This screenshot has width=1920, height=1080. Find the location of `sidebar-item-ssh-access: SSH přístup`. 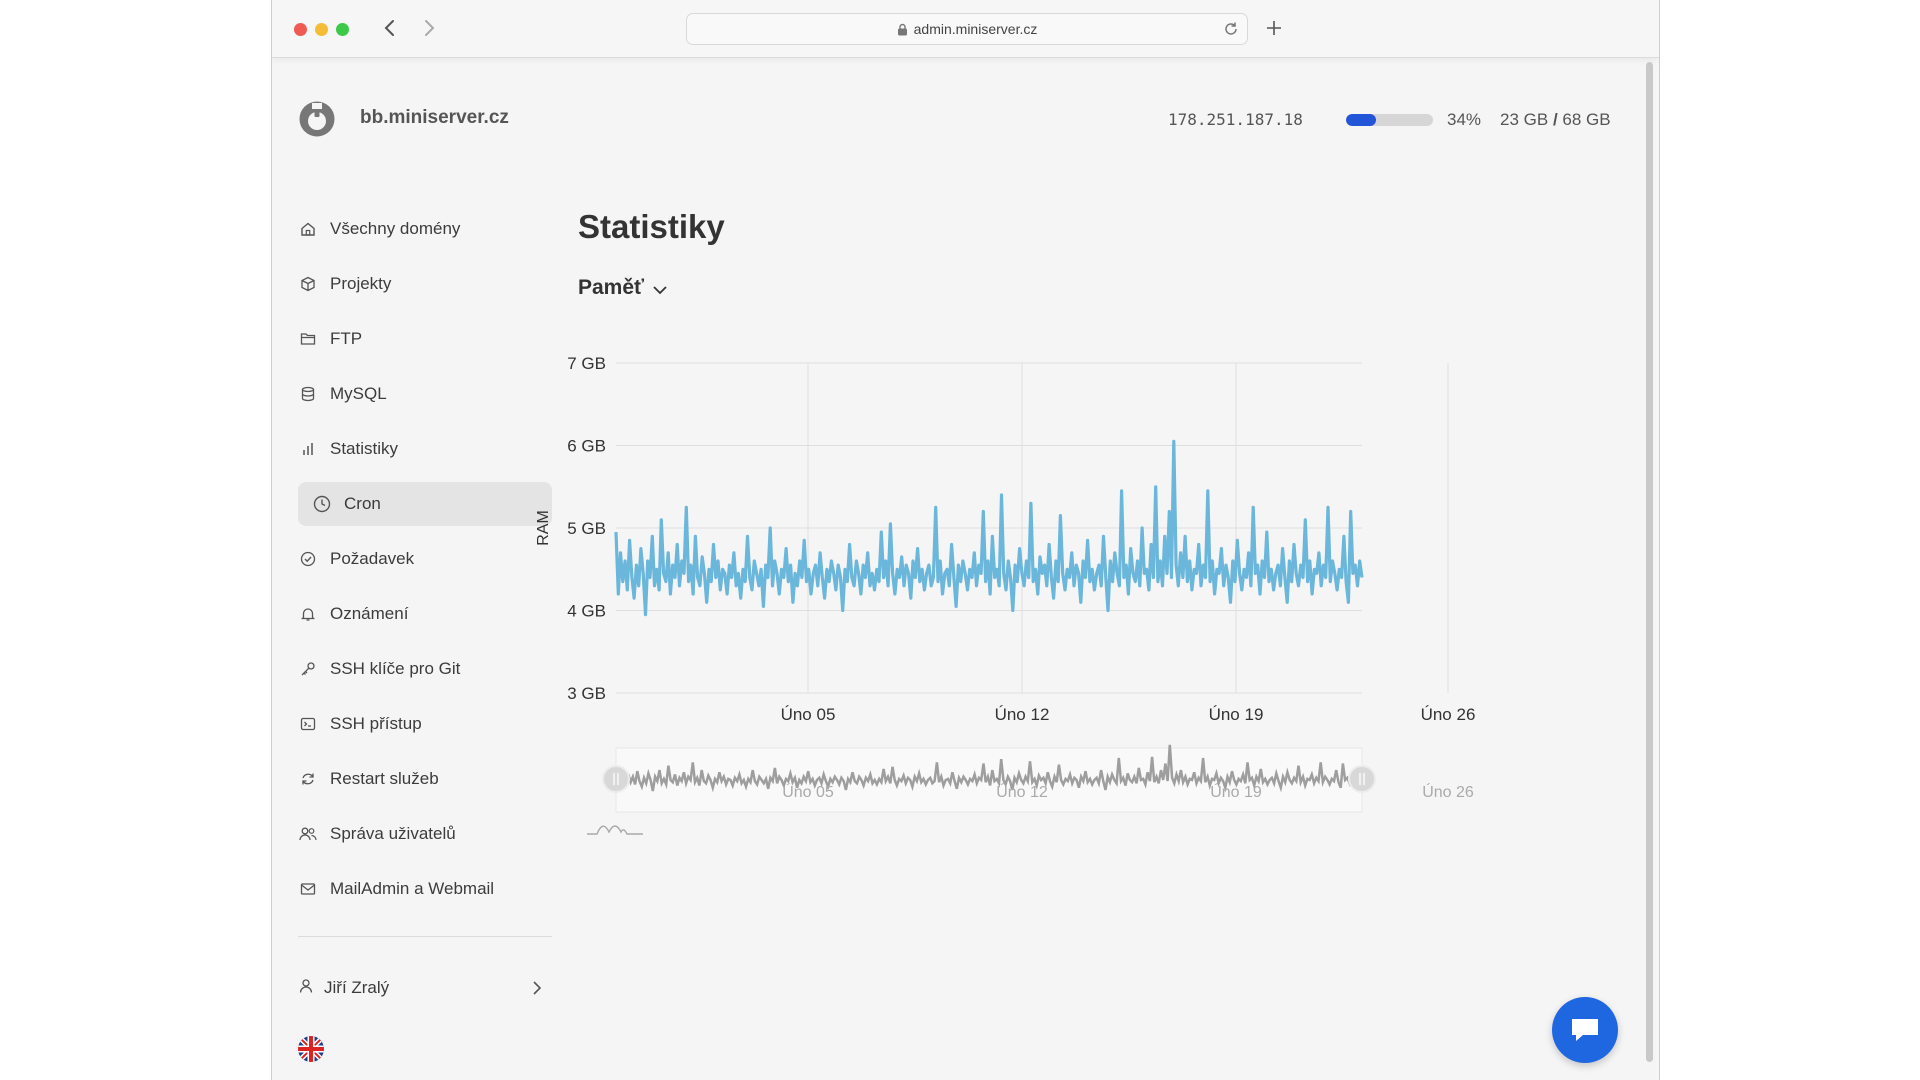

sidebar-item-ssh-access: SSH přístup is located at coordinates (425, 724).